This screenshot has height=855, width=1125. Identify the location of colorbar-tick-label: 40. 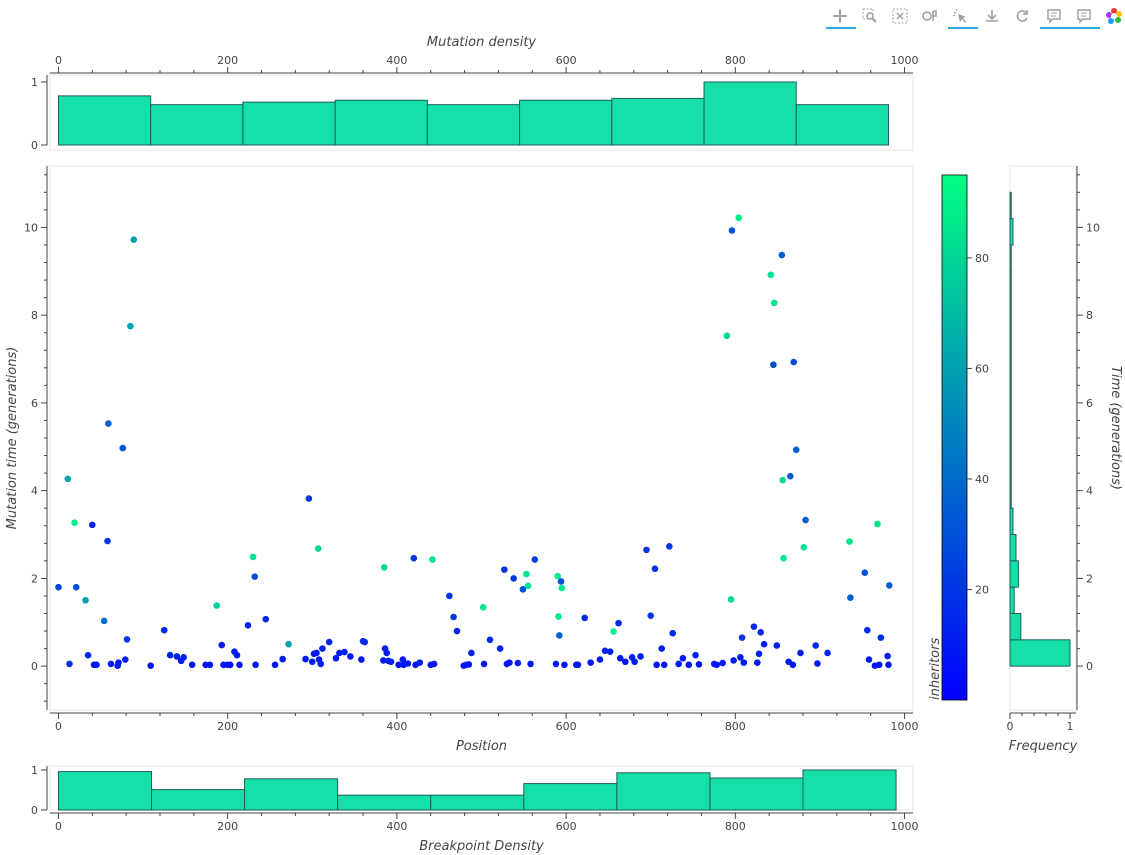
(982, 479).